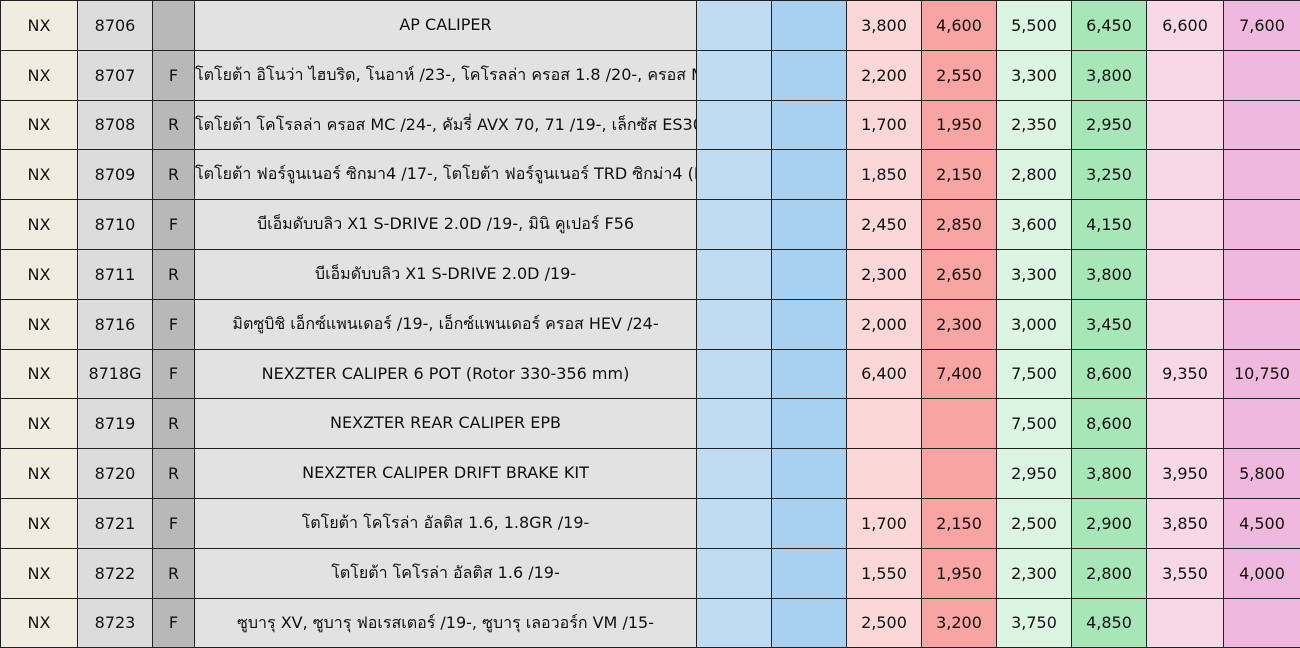  I want to click on price-cell-1: 2,500, so click(884, 622).